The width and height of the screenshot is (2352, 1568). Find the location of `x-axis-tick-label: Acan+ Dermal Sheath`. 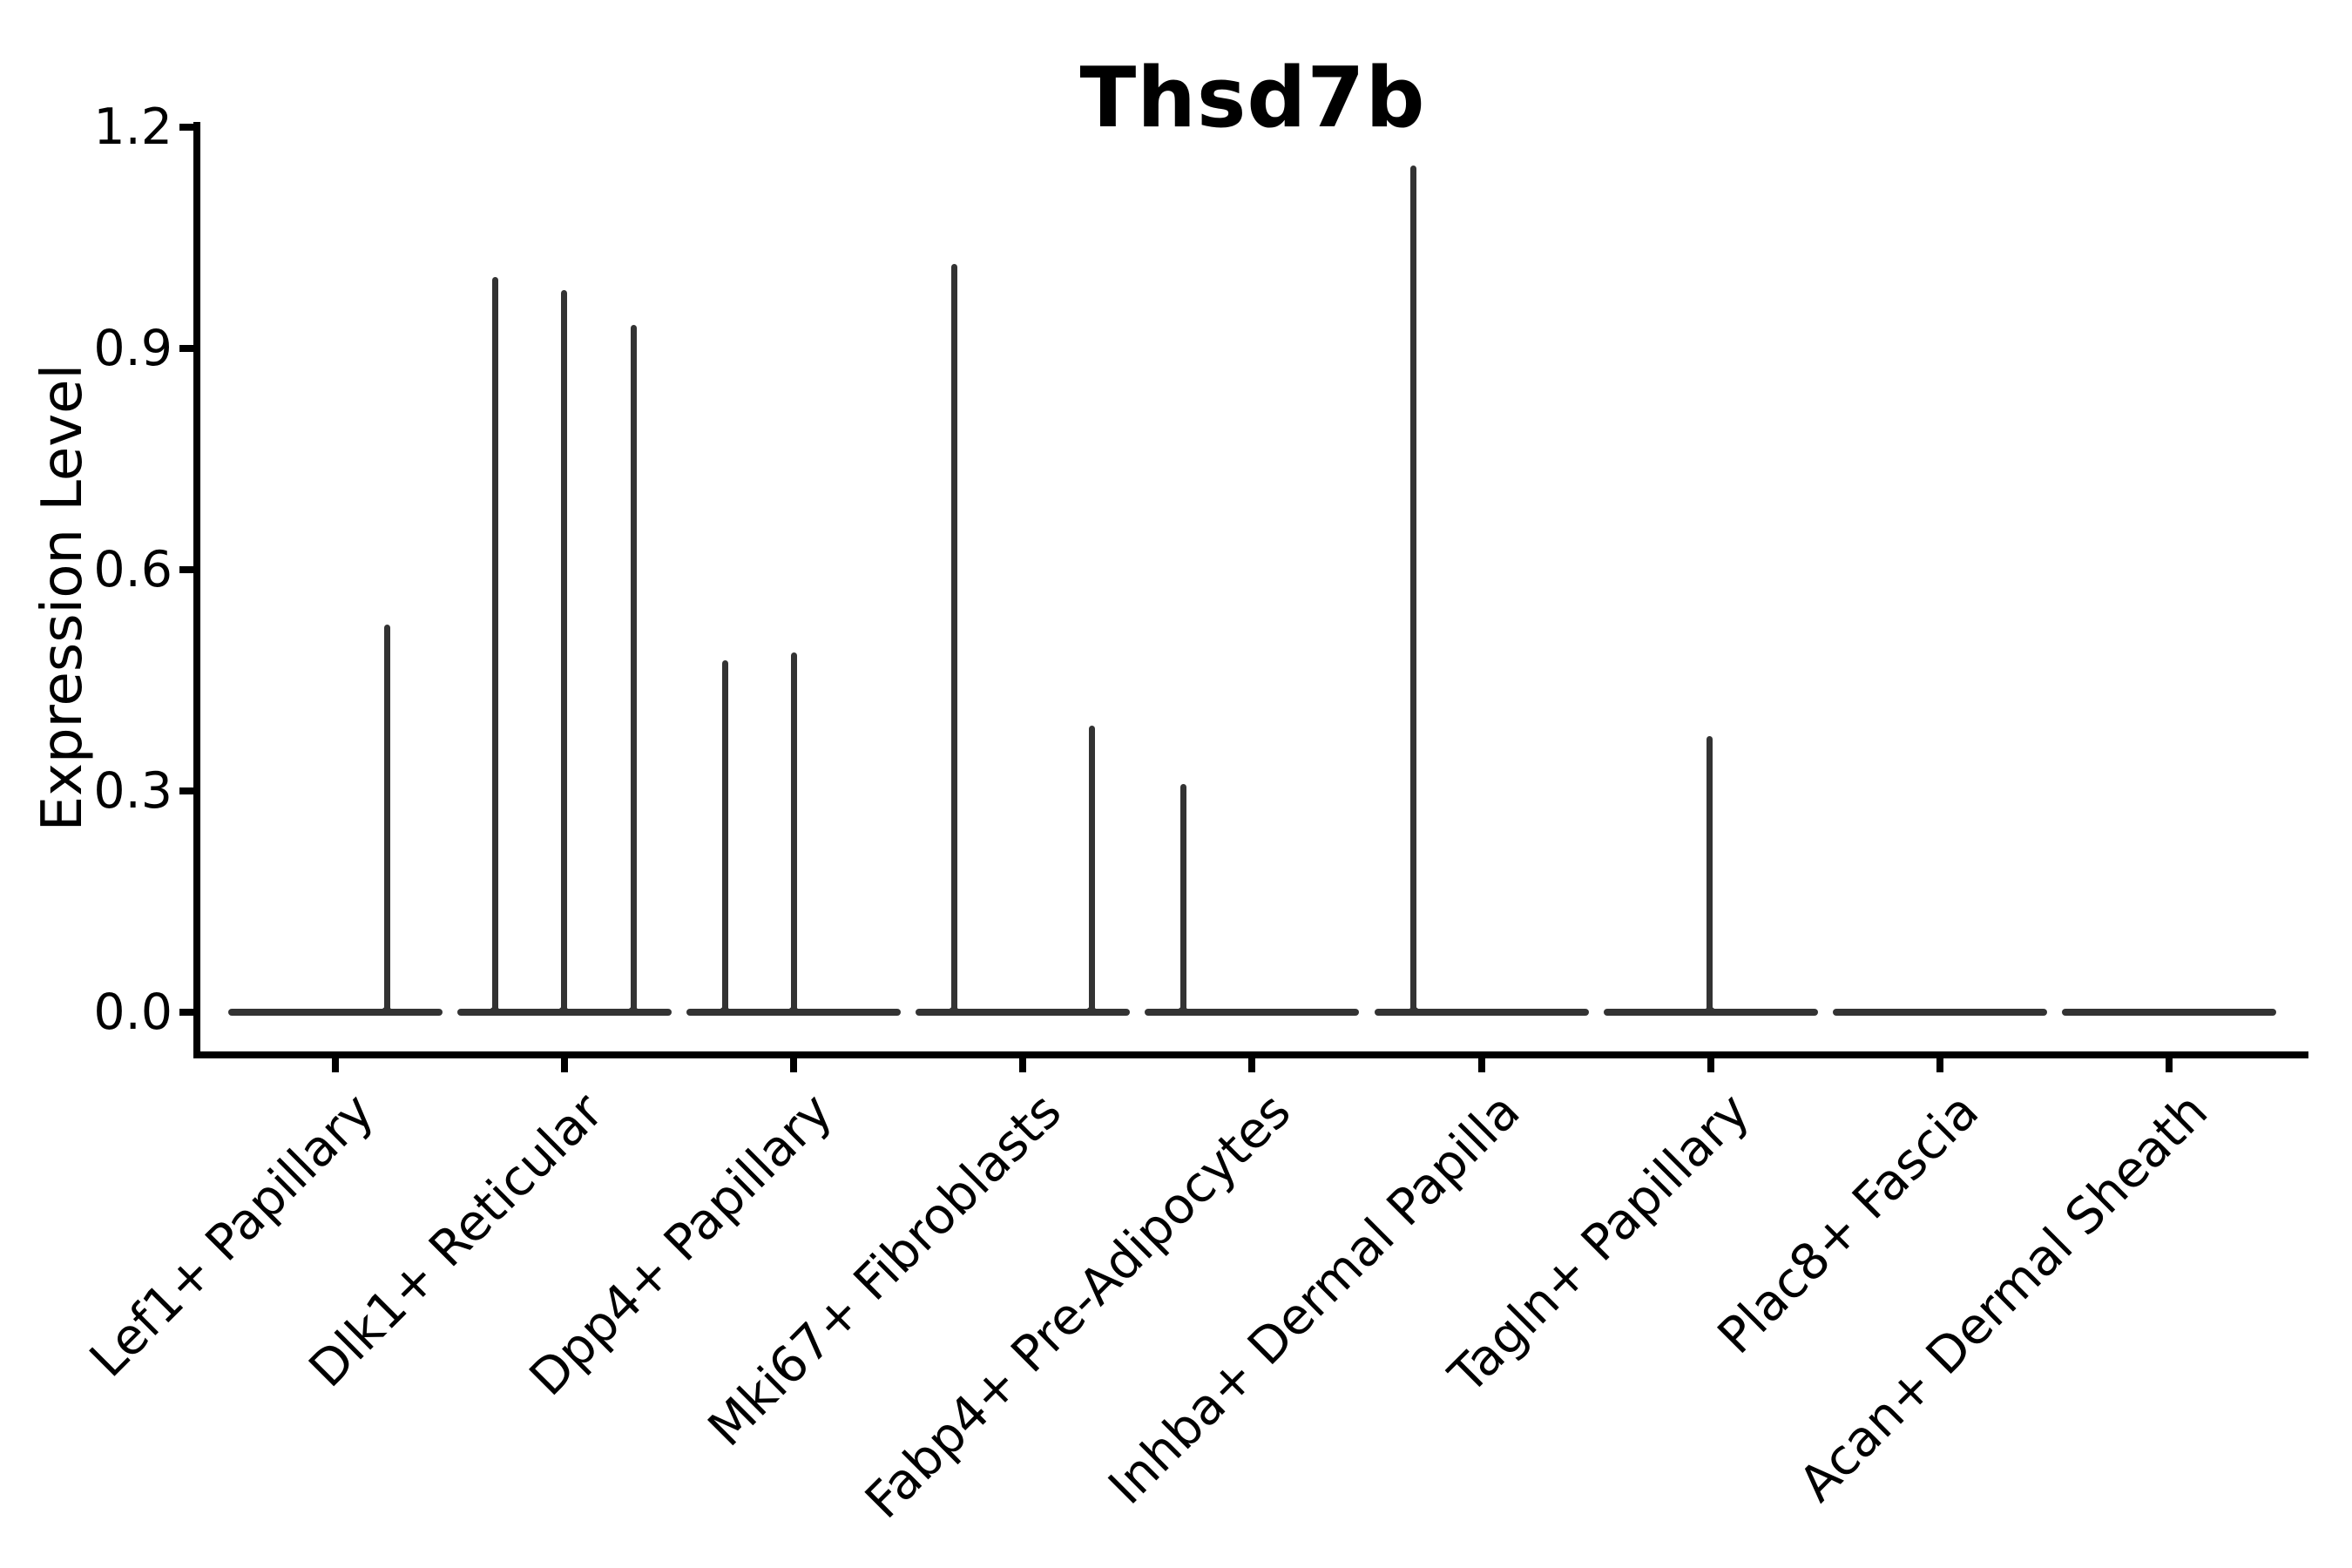

x-axis-tick-label: Acan+ Dermal Sheath is located at coordinates (2004, 1297).